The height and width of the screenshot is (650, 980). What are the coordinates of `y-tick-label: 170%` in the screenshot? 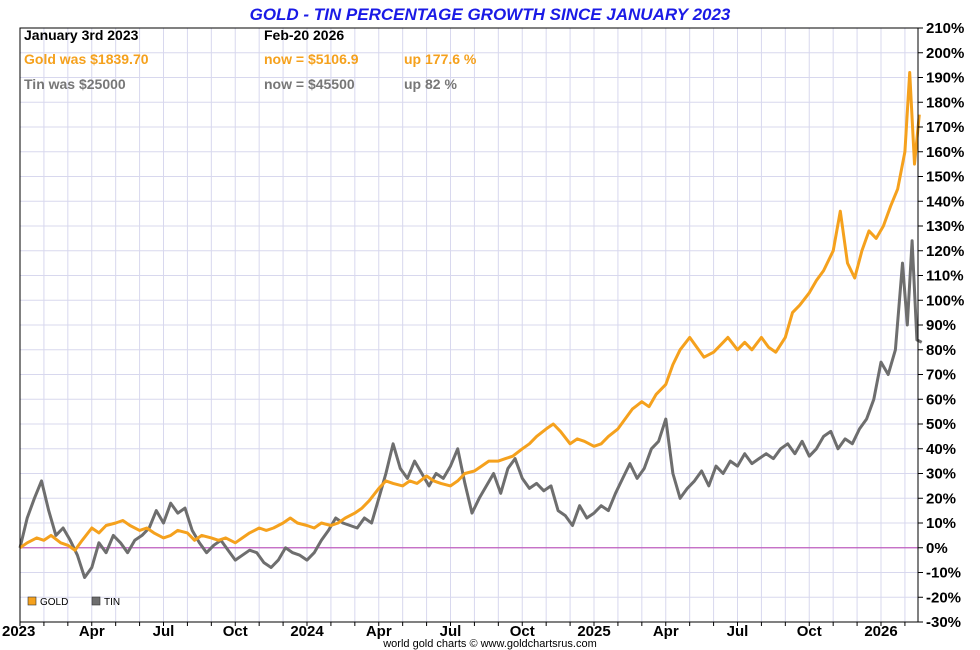 It's located at (945, 127).